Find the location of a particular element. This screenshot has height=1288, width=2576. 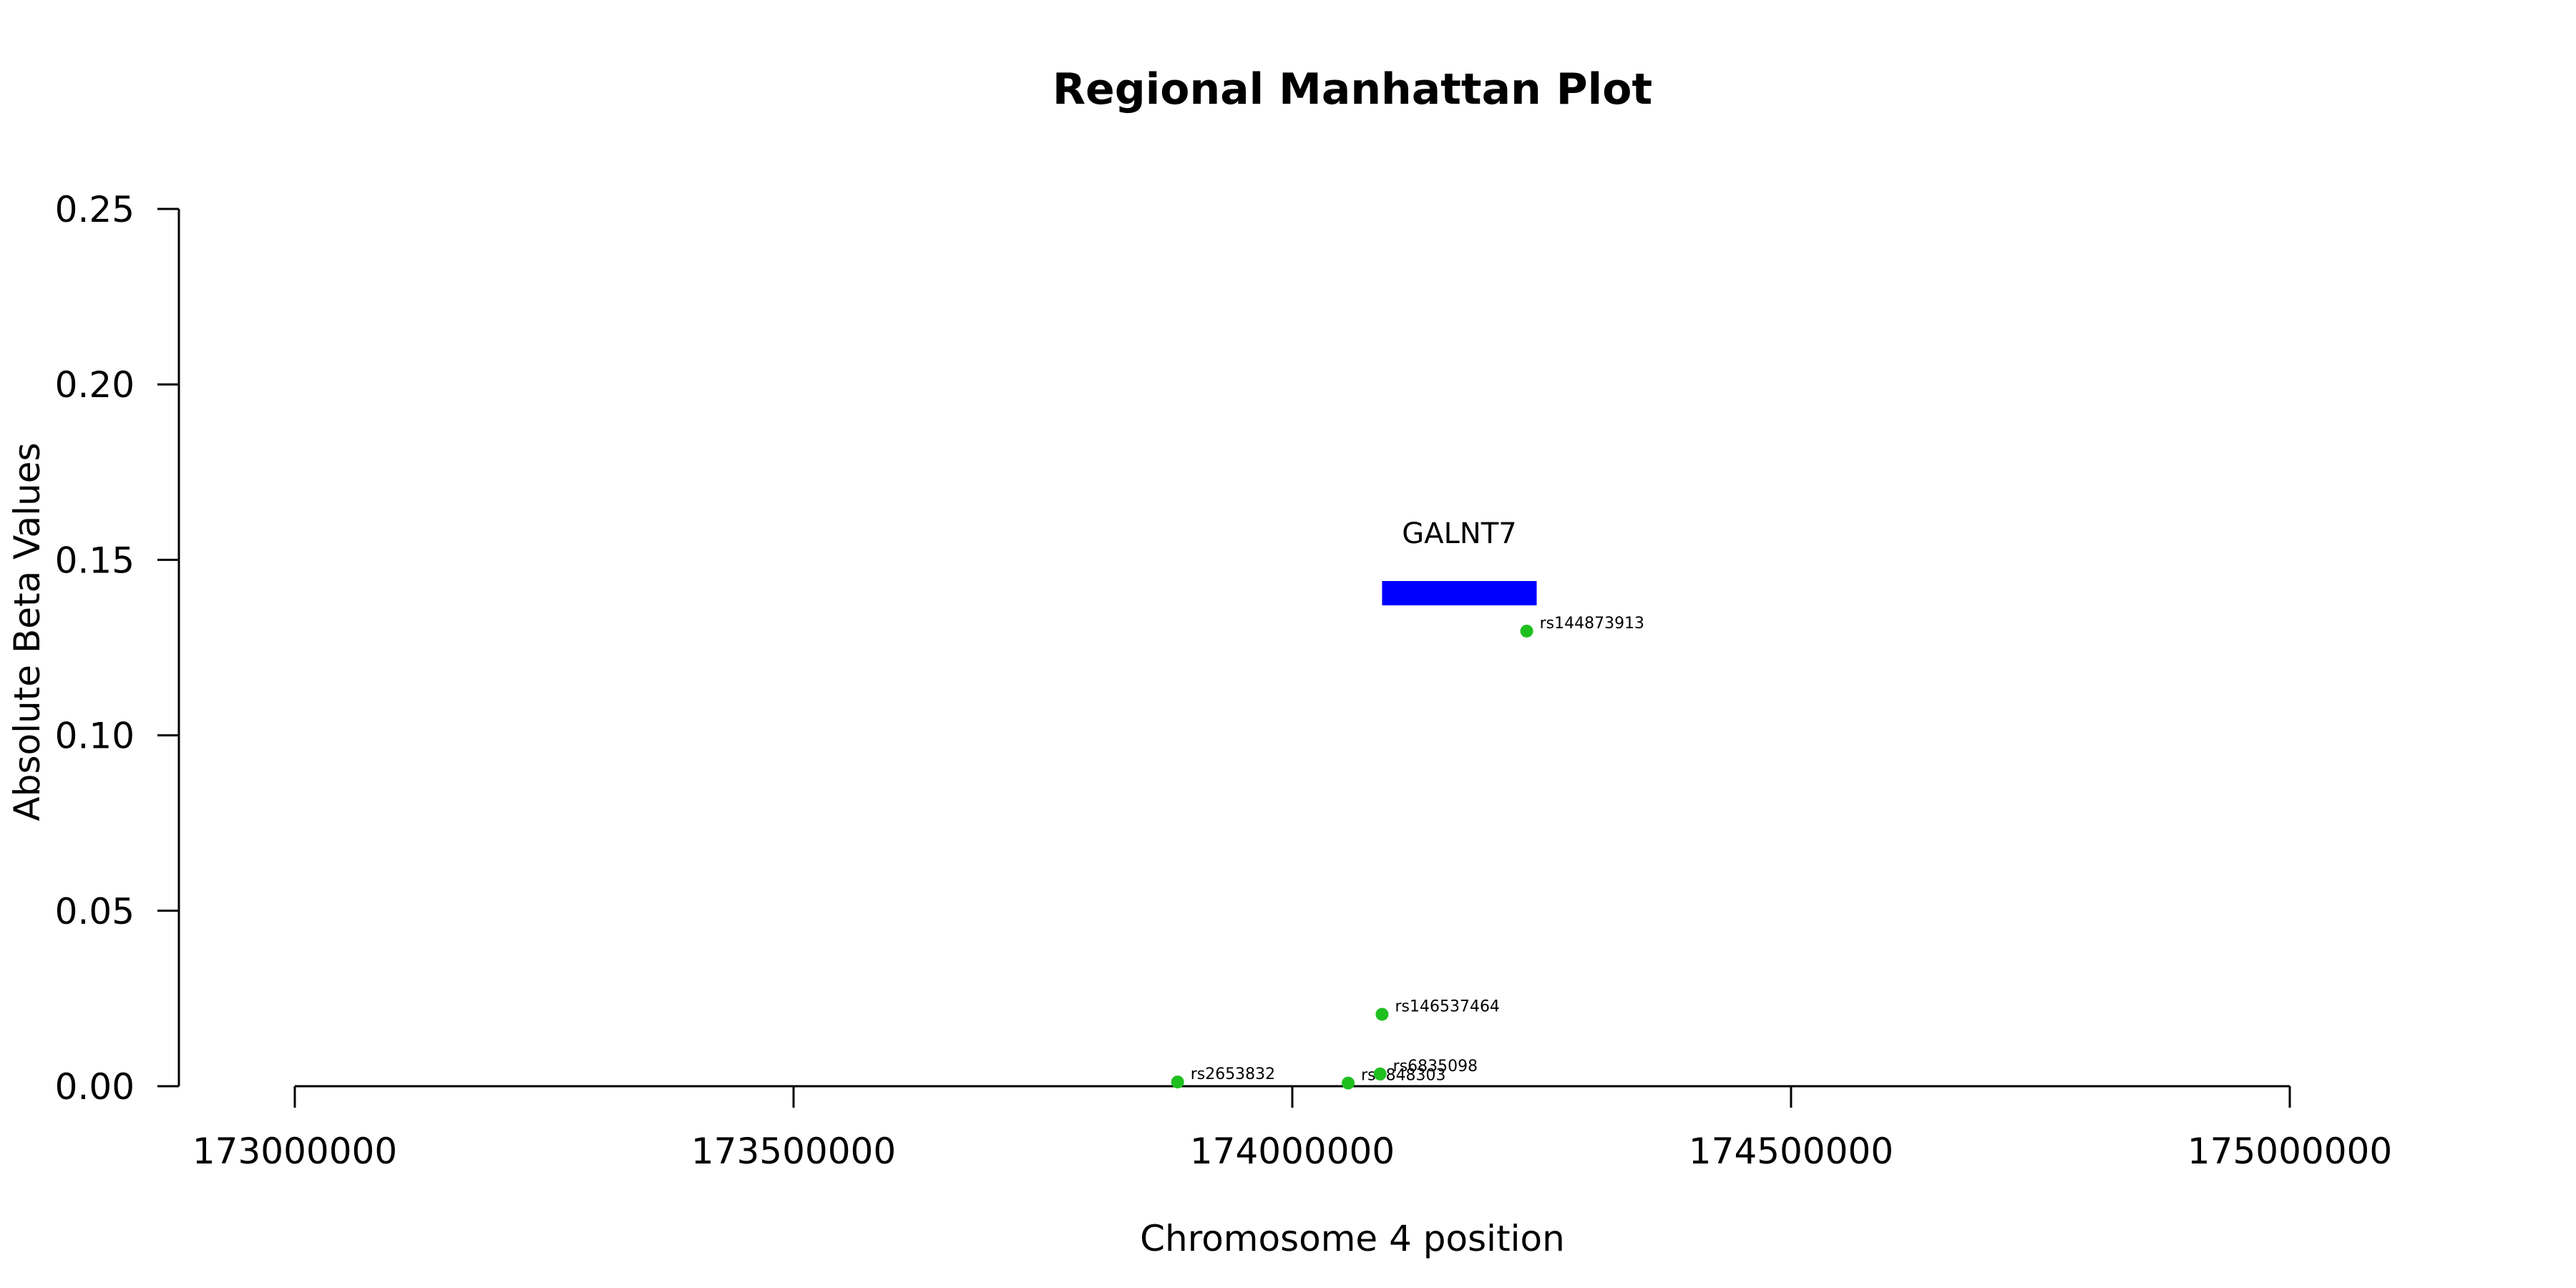

y-axis-label: Absolute Beta Values is located at coordinates (27, 632).